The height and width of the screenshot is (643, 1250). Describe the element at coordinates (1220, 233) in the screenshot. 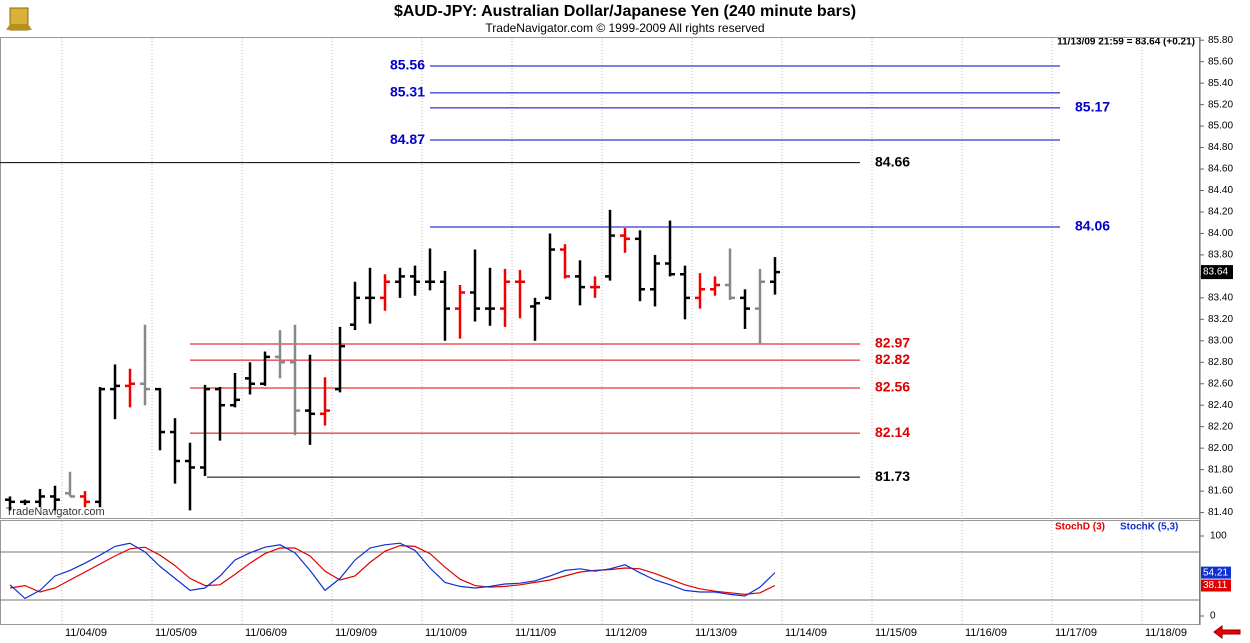

I see `y-tick-label: 84.00` at that location.